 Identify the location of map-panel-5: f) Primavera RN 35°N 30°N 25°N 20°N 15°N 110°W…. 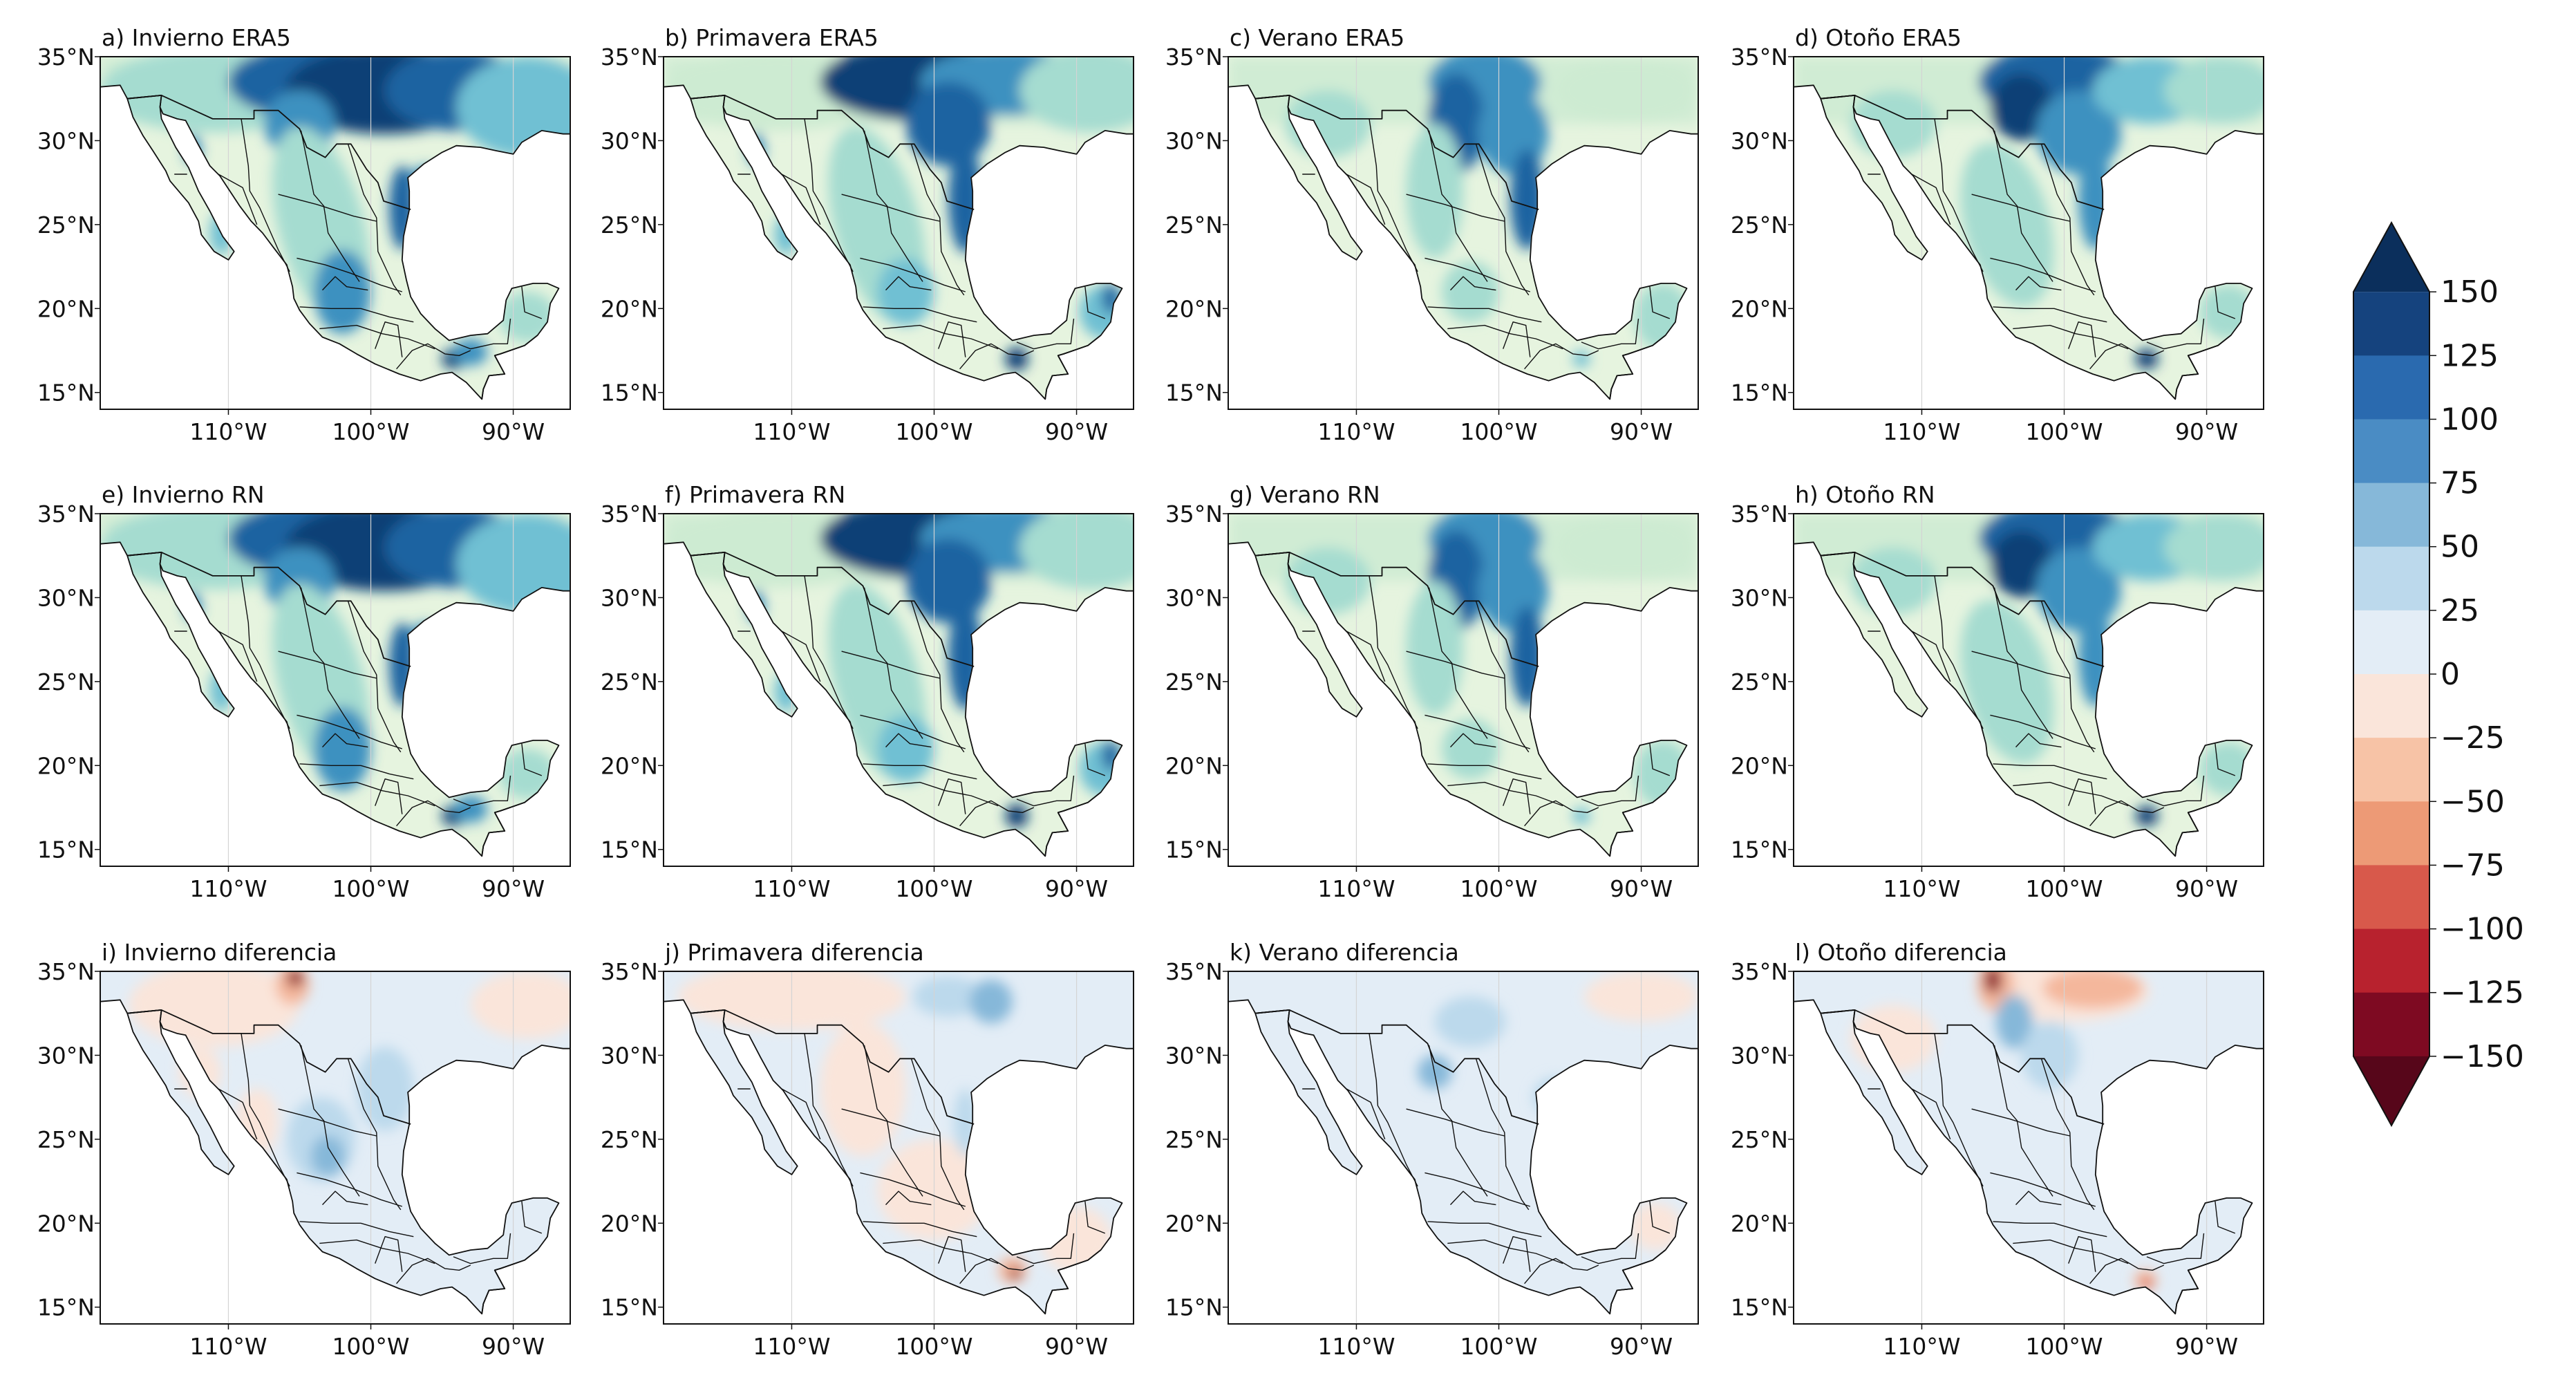
(867, 691).